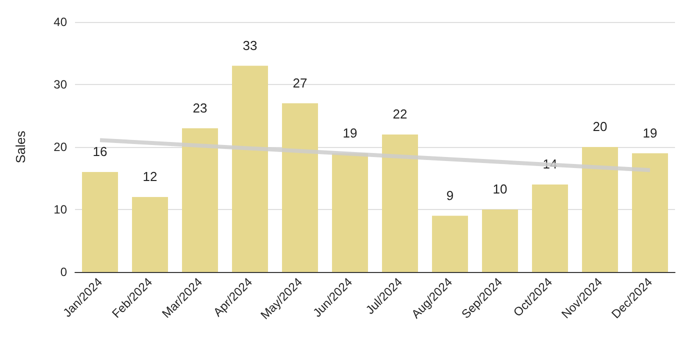 The height and width of the screenshot is (338, 693). Describe the element at coordinates (150, 176) in the screenshot. I see `data-label: 12` at that location.